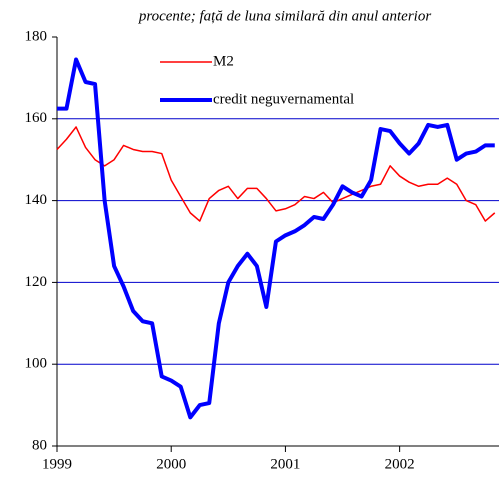 Image resolution: width=499 pixels, height=479 pixels. Describe the element at coordinates (36, 36) in the screenshot. I see `y-tick-label: 180` at that location.